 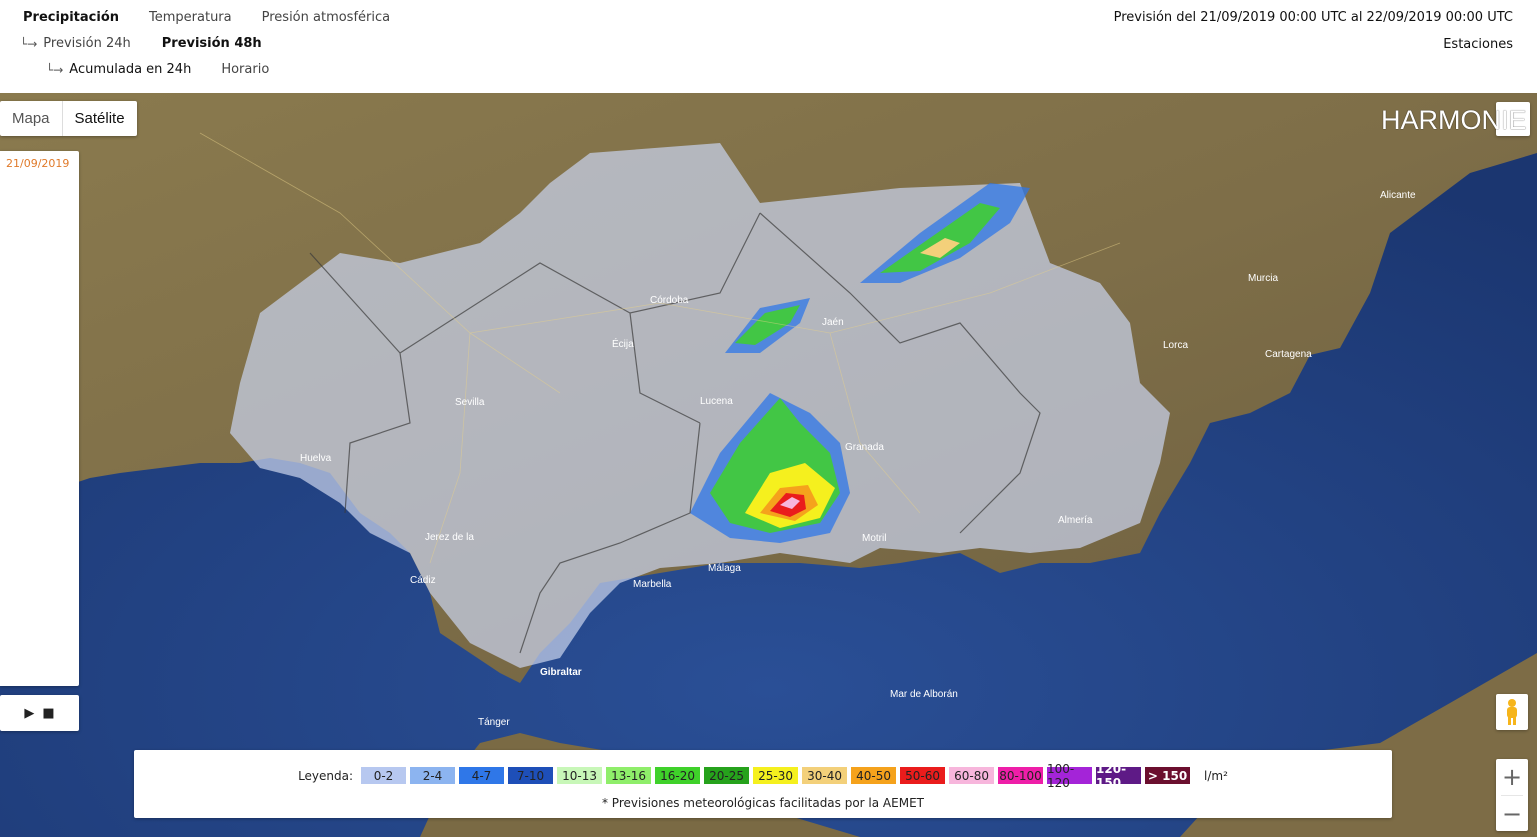 I want to click on zoom-divider, so click(x=1512, y=795).